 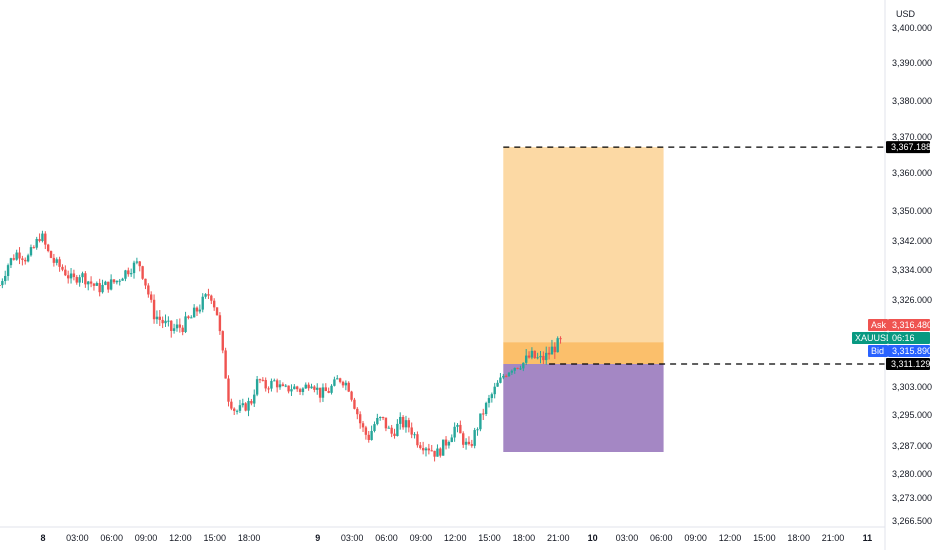 I want to click on currency-label: USD, so click(x=906, y=14).